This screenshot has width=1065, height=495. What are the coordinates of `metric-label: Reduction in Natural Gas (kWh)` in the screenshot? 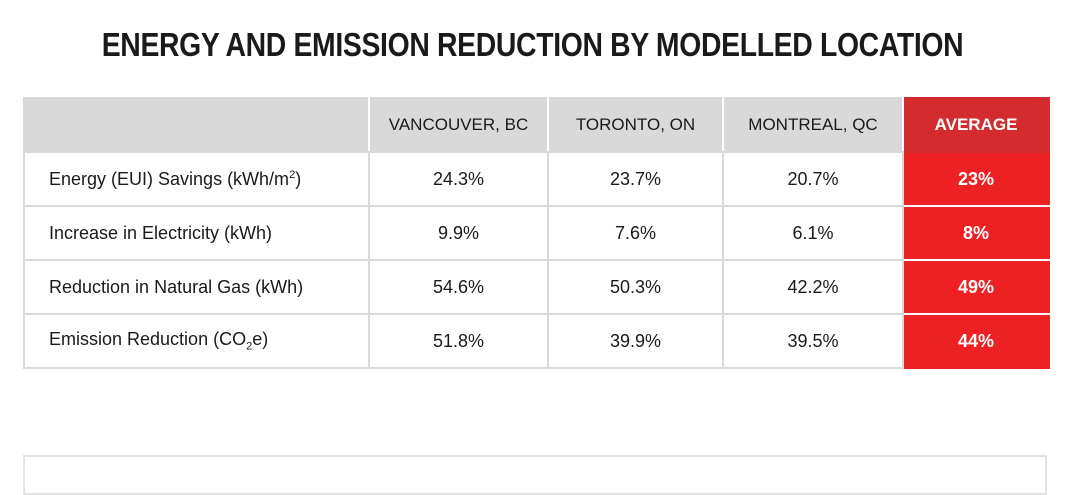 It's located at (196, 287).